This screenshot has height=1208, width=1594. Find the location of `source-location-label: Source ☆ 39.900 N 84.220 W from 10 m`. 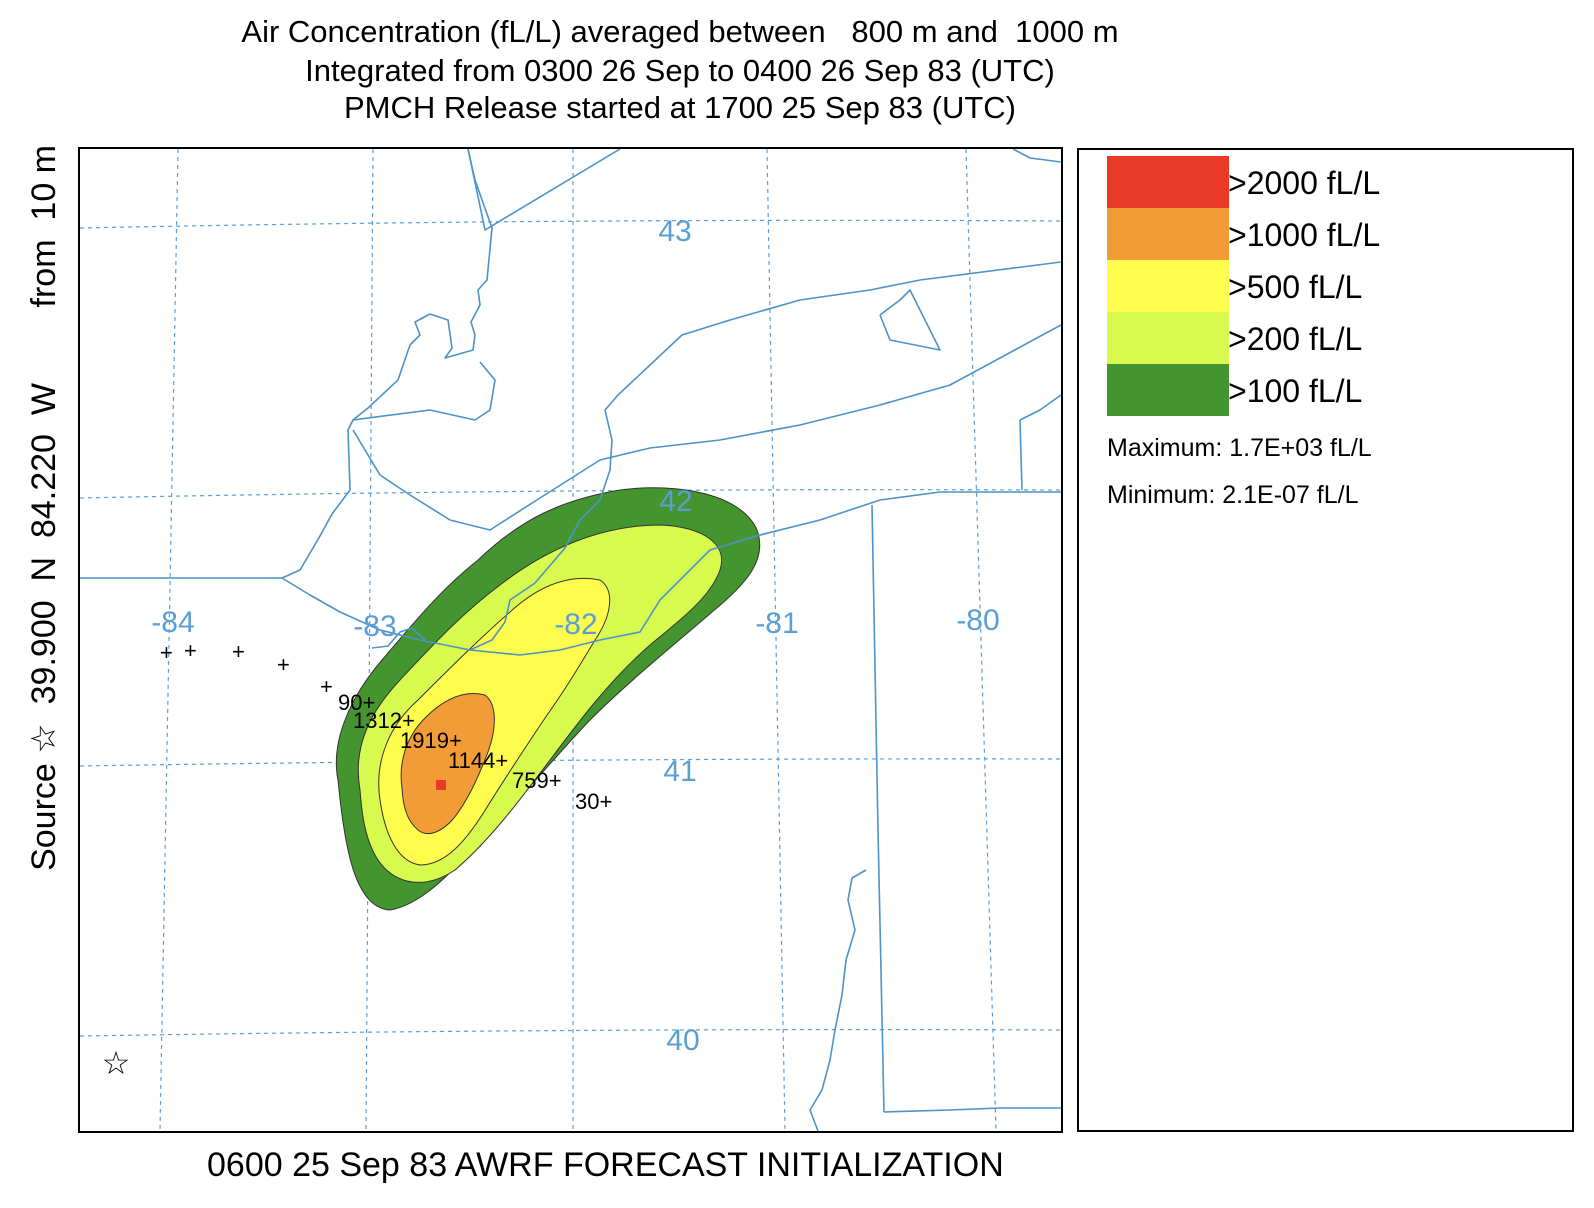

source-location-label: Source ☆ 39.900 N 84.220 W from 10 m is located at coordinates (44, 508).